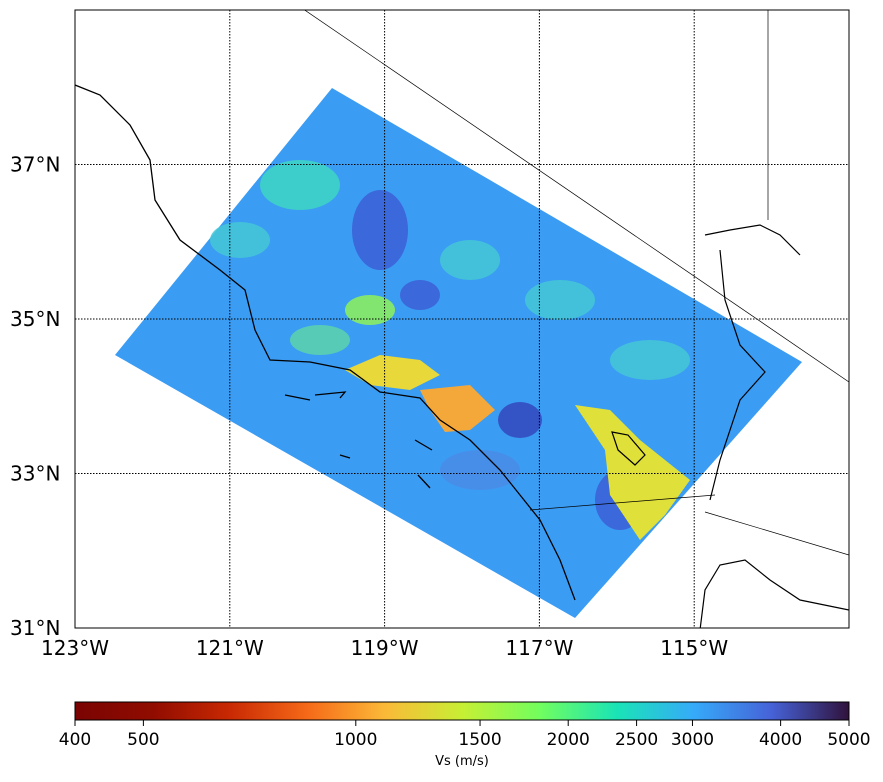  I want to click on x-tick-label: 121°W, so click(230, 648).